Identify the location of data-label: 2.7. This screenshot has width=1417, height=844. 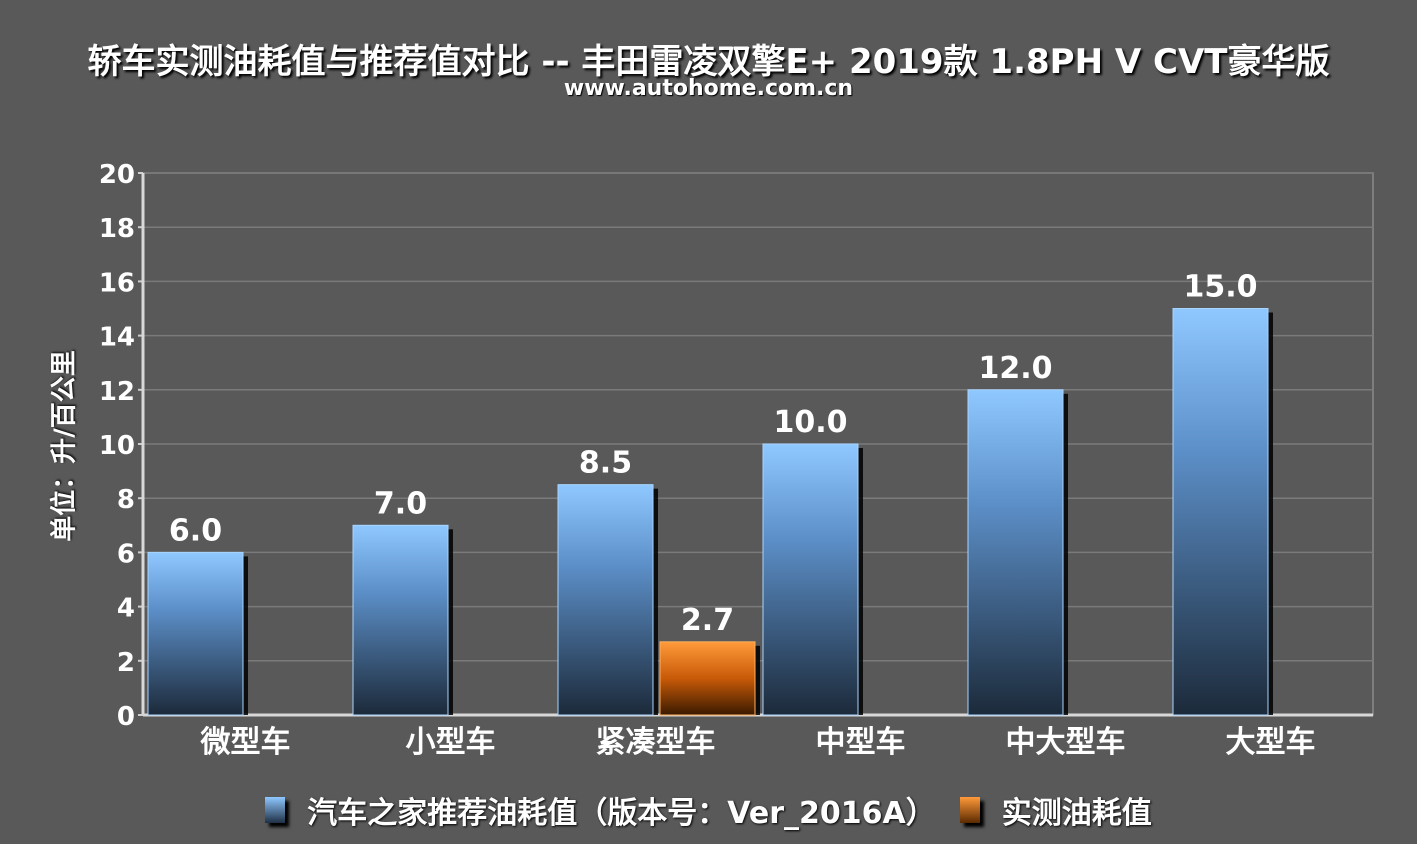
(707, 620).